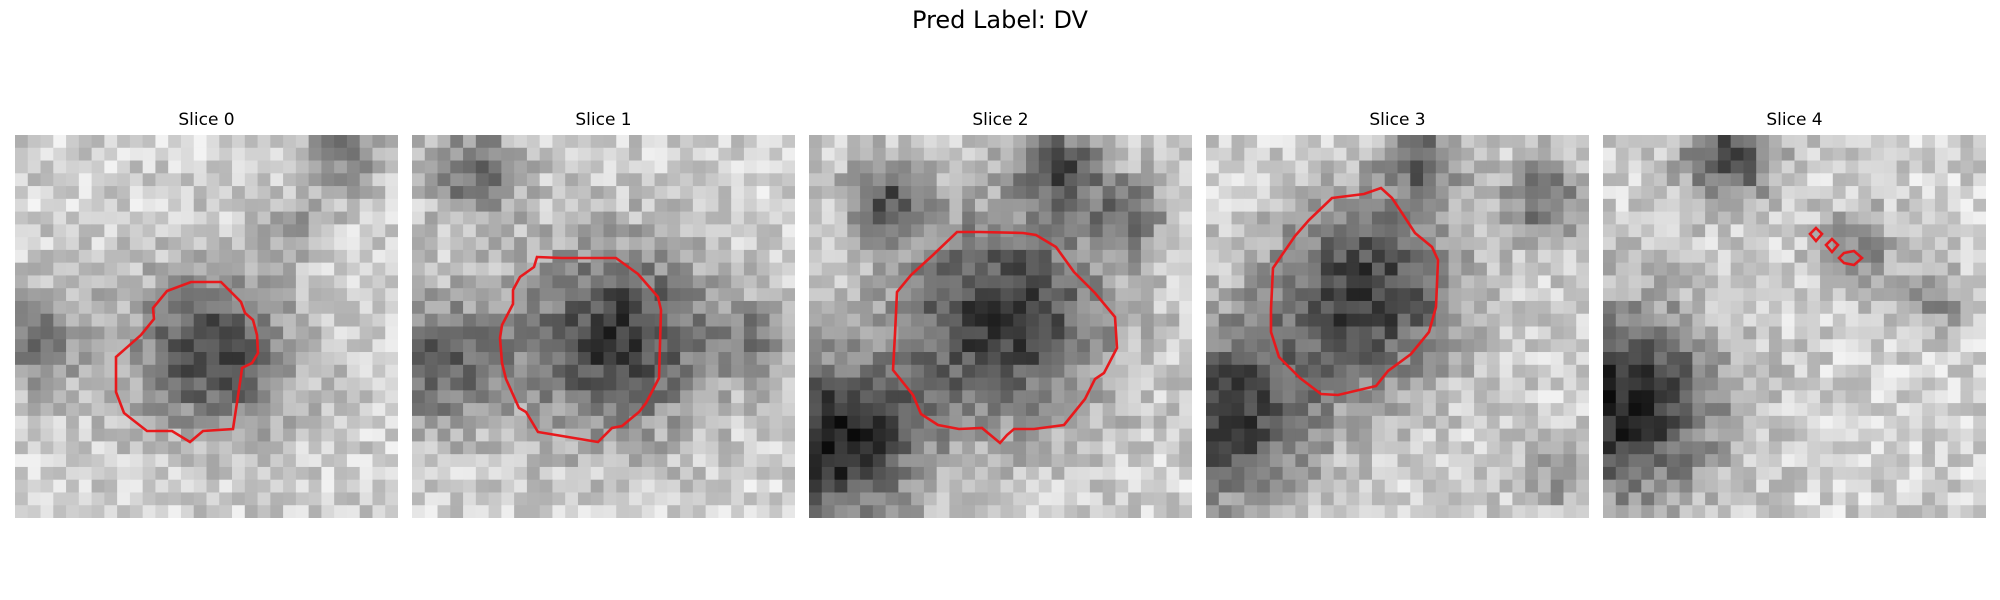  Describe the element at coordinates (206, 120) in the screenshot. I see `slice-title: Slice 0` at that location.